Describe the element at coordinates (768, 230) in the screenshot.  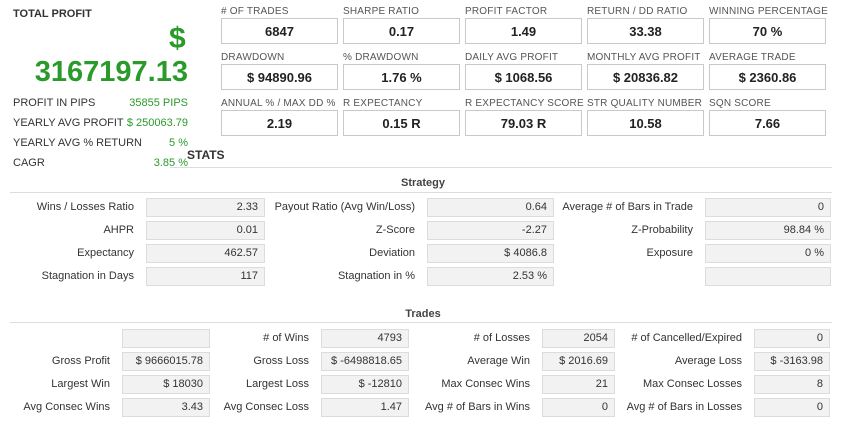
I see `strategy-value: 98.84 %` at that location.